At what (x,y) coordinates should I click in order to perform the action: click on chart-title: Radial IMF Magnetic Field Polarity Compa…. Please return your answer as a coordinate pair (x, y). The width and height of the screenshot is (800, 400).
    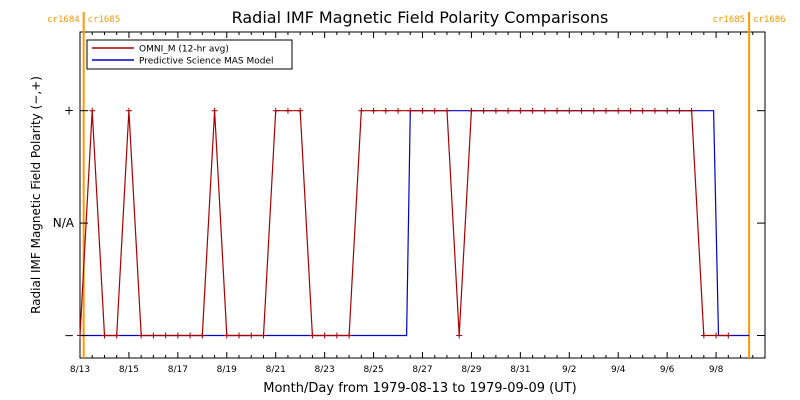
    Looking at the image, I should click on (420, 17).